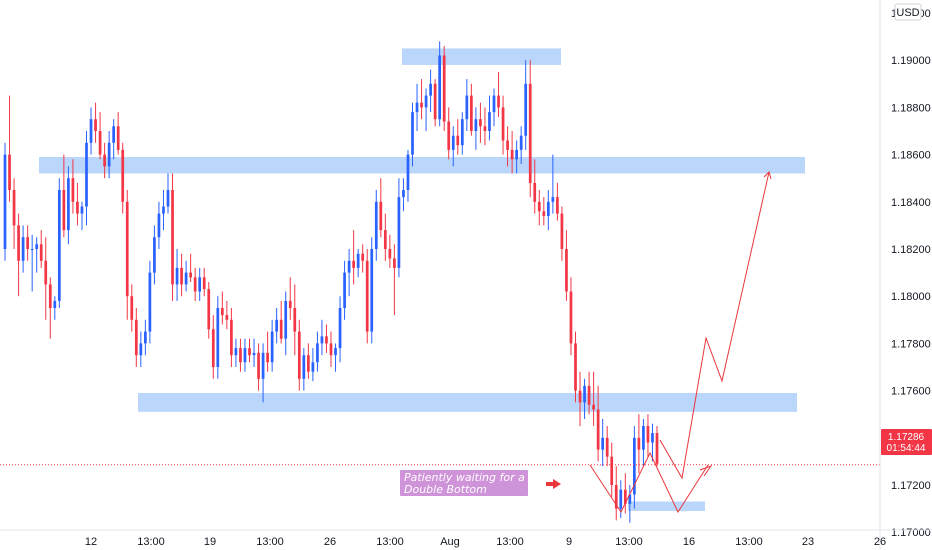  I want to click on x-tick-label: 16, so click(689, 542).